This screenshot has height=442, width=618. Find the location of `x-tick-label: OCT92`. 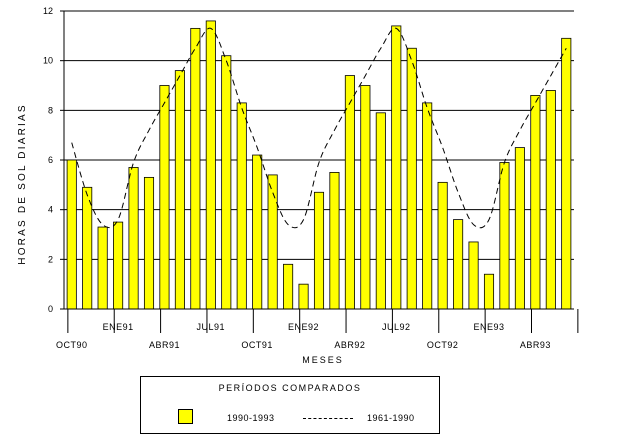

x-tick-label: OCT92 is located at coordinates (443, 345).